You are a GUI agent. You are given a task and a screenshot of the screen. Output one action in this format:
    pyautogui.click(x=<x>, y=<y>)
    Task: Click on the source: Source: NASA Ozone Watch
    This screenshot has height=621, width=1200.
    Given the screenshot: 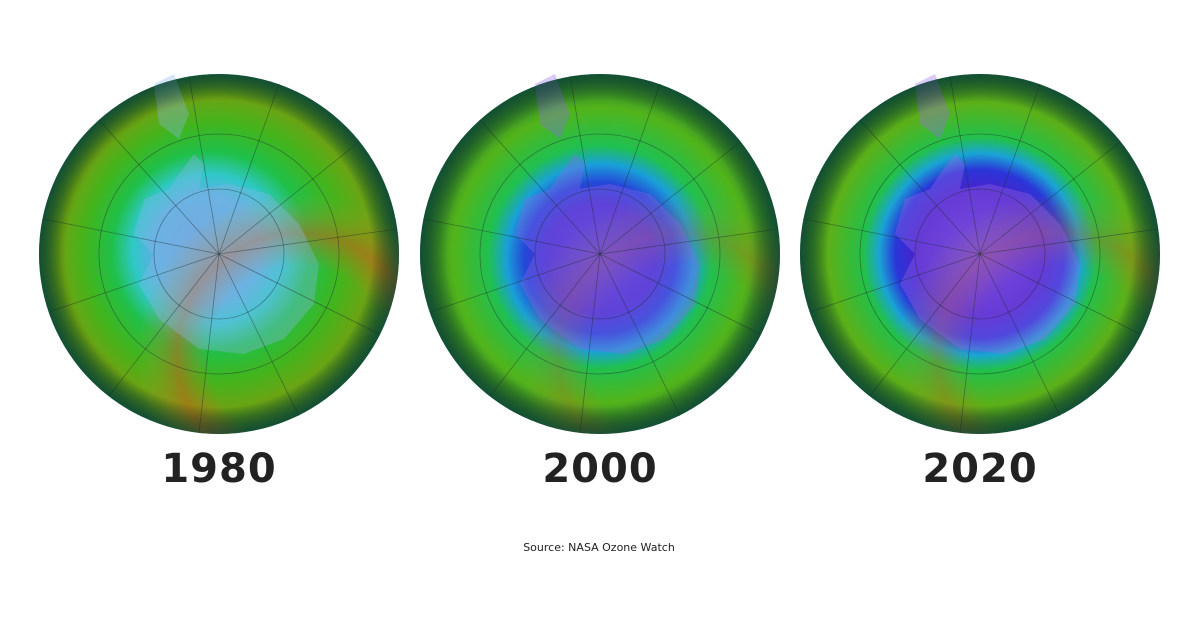 What is the action you would take?
    pyautogui.click(x=599, y=547)
    